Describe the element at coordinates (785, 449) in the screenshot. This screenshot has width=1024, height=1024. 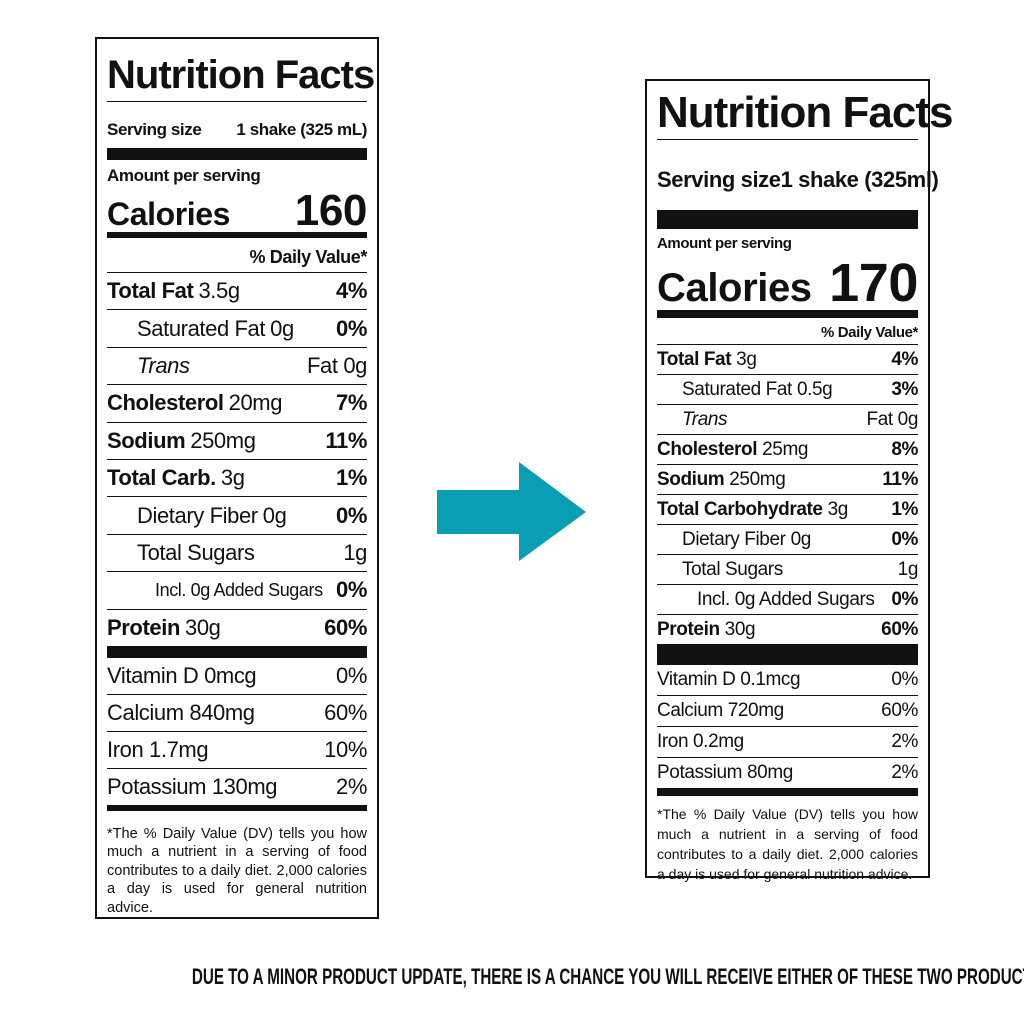
I see `nutrient-amount: 25mg` at that location.